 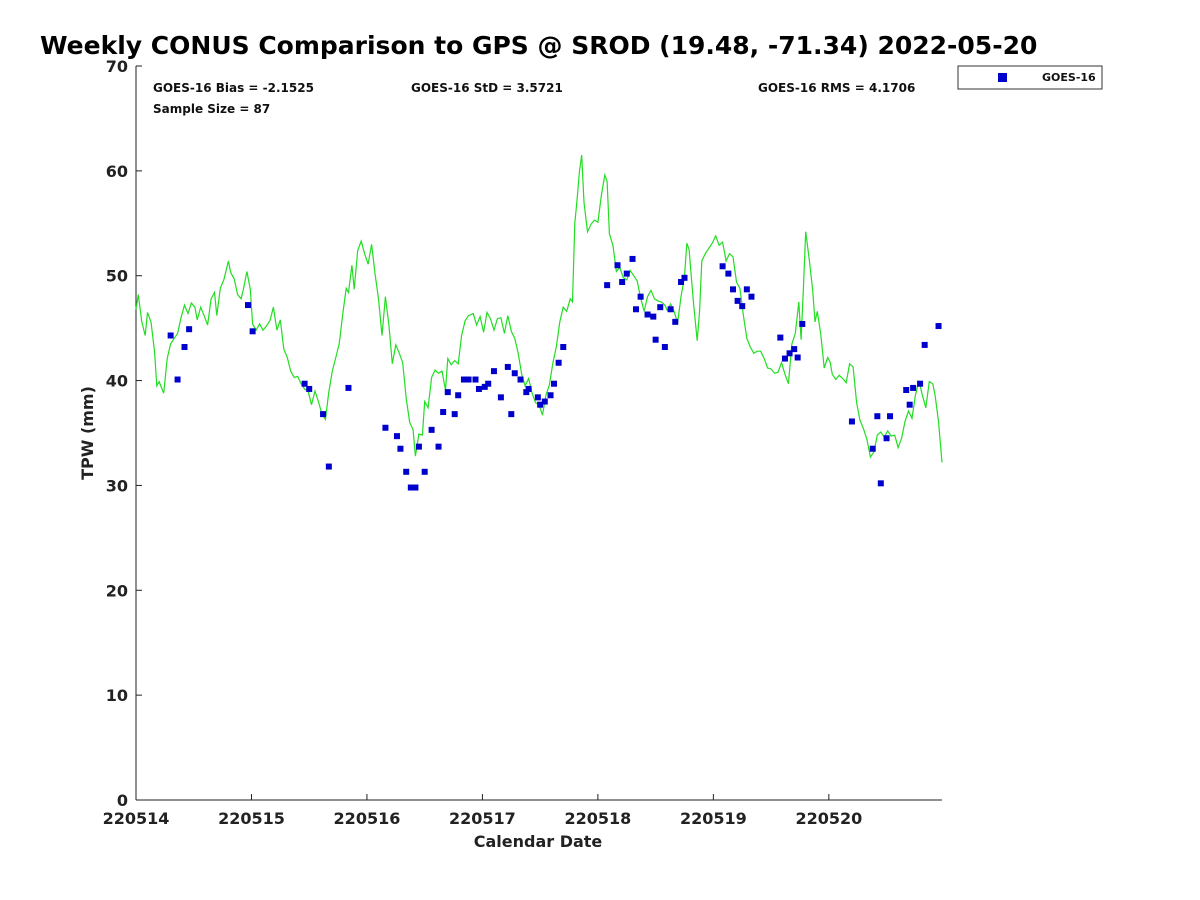 I want to click on legend: GOES-16, so click(x=1030, y=77).